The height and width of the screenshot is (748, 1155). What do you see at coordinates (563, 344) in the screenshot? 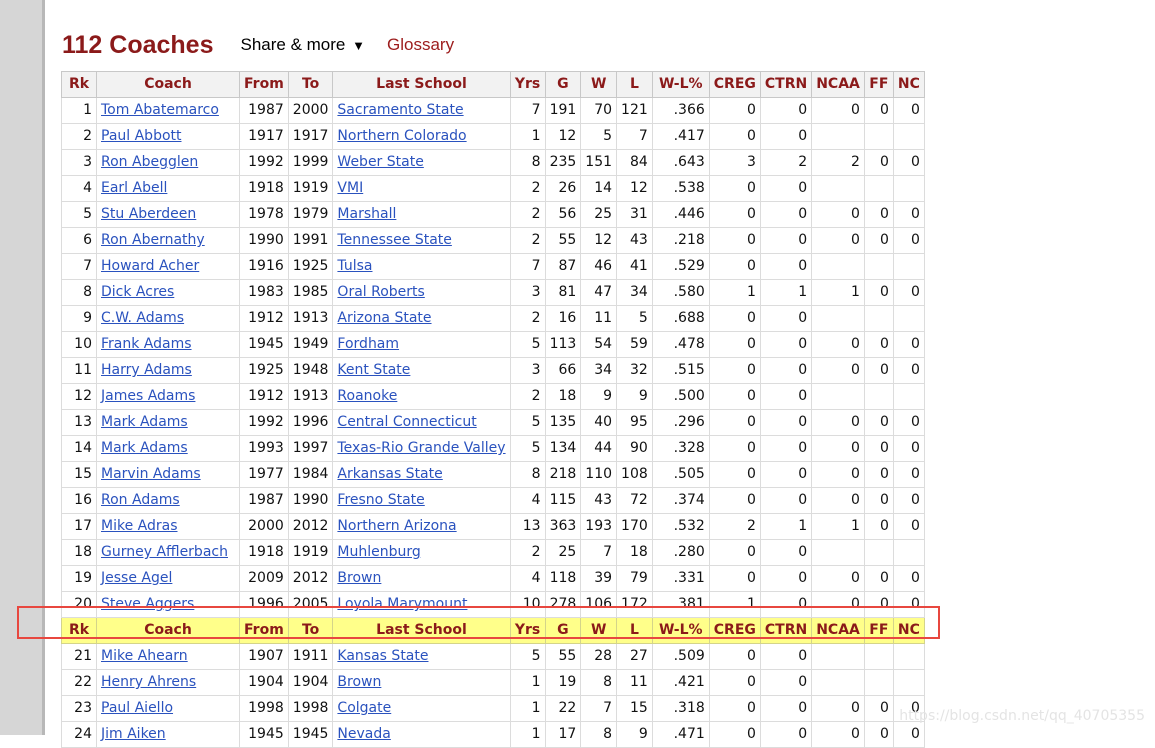
I see `cell-g: 113` at bounding box center [563, 344].